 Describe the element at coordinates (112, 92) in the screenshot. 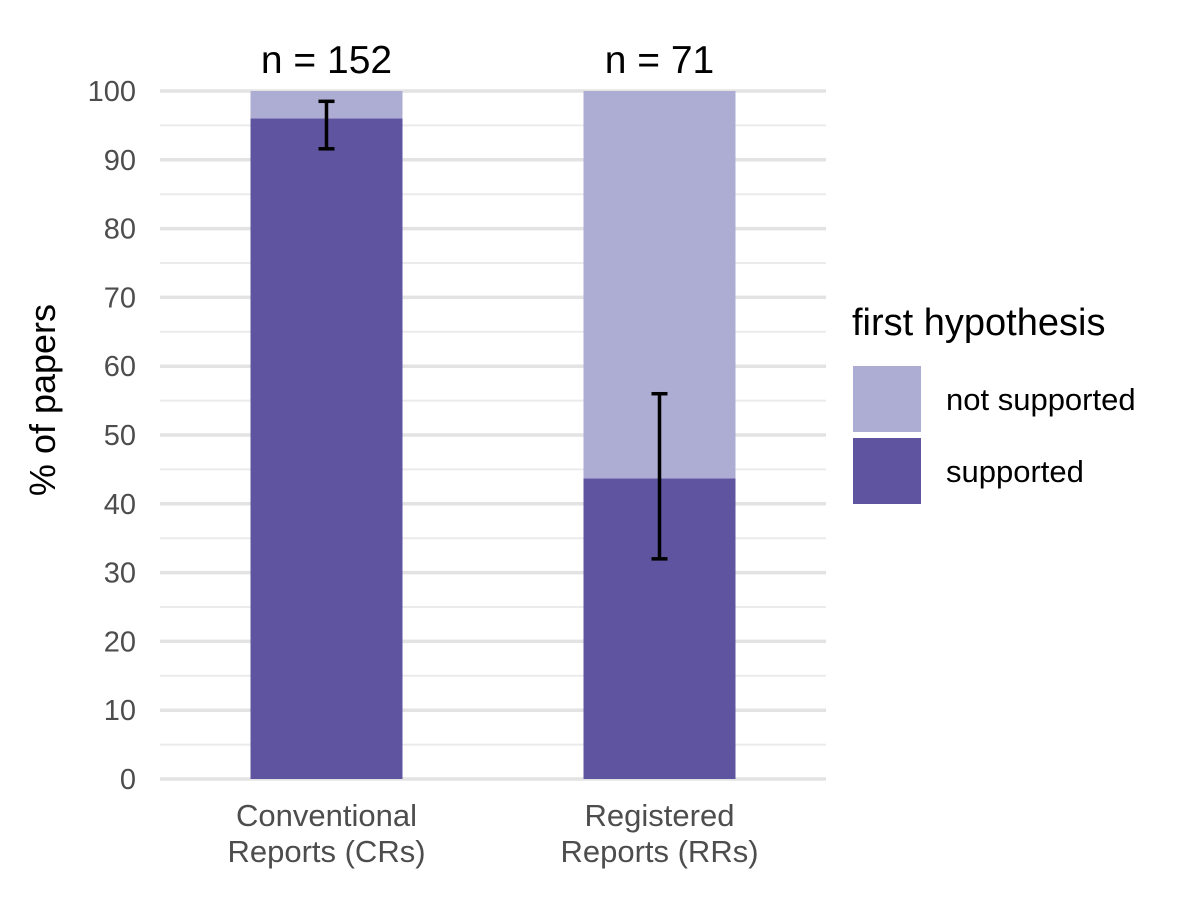

I see `y-tick-label: 100` at that location.